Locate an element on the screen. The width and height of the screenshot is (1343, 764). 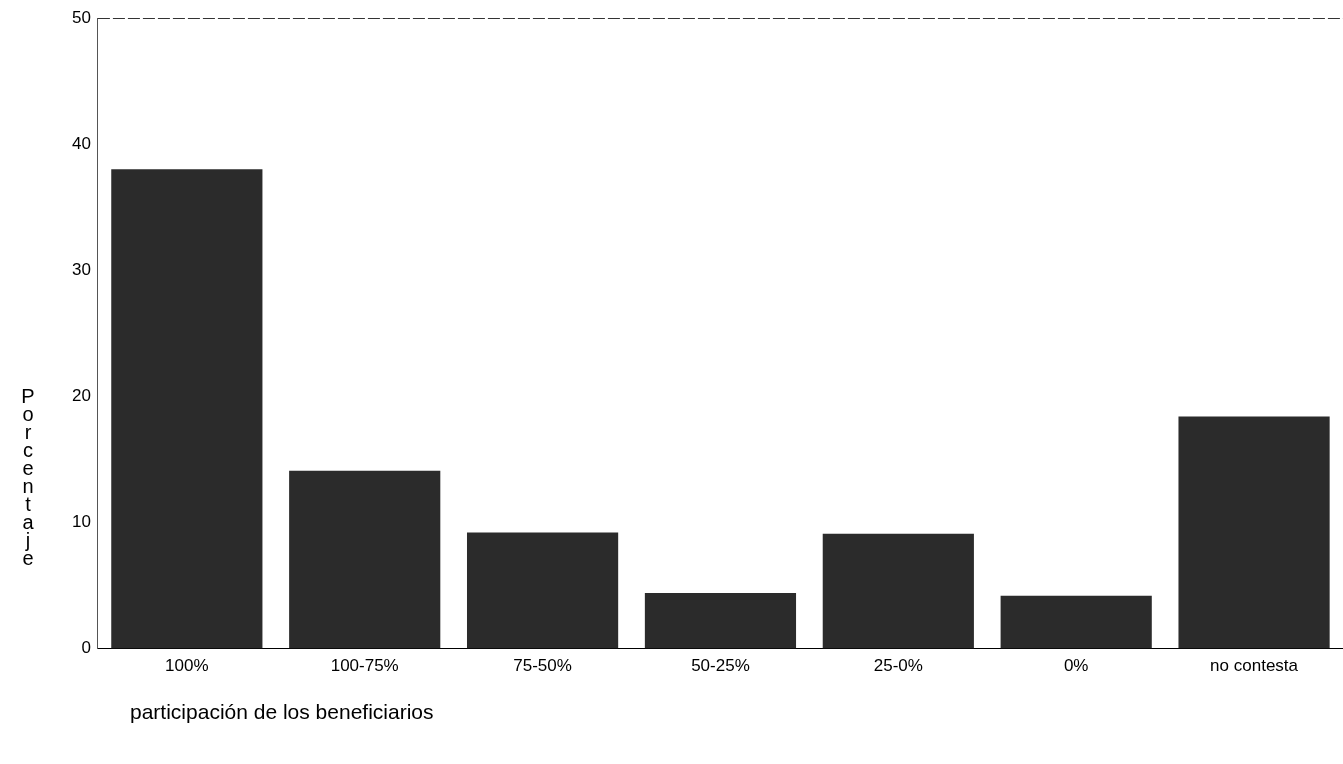
y-axis-title: Porcentaje is located at coordinates (28, 475).